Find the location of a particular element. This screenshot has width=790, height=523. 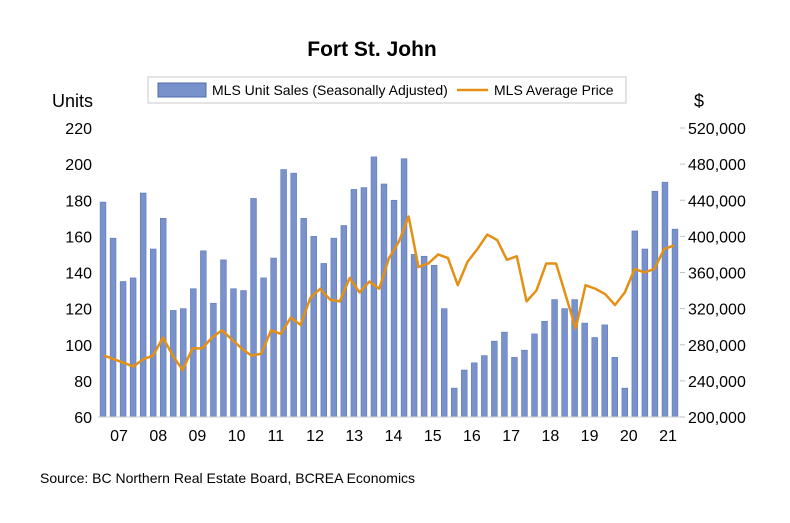

left-tick-label: 140 is located at coordinates (78, 274).